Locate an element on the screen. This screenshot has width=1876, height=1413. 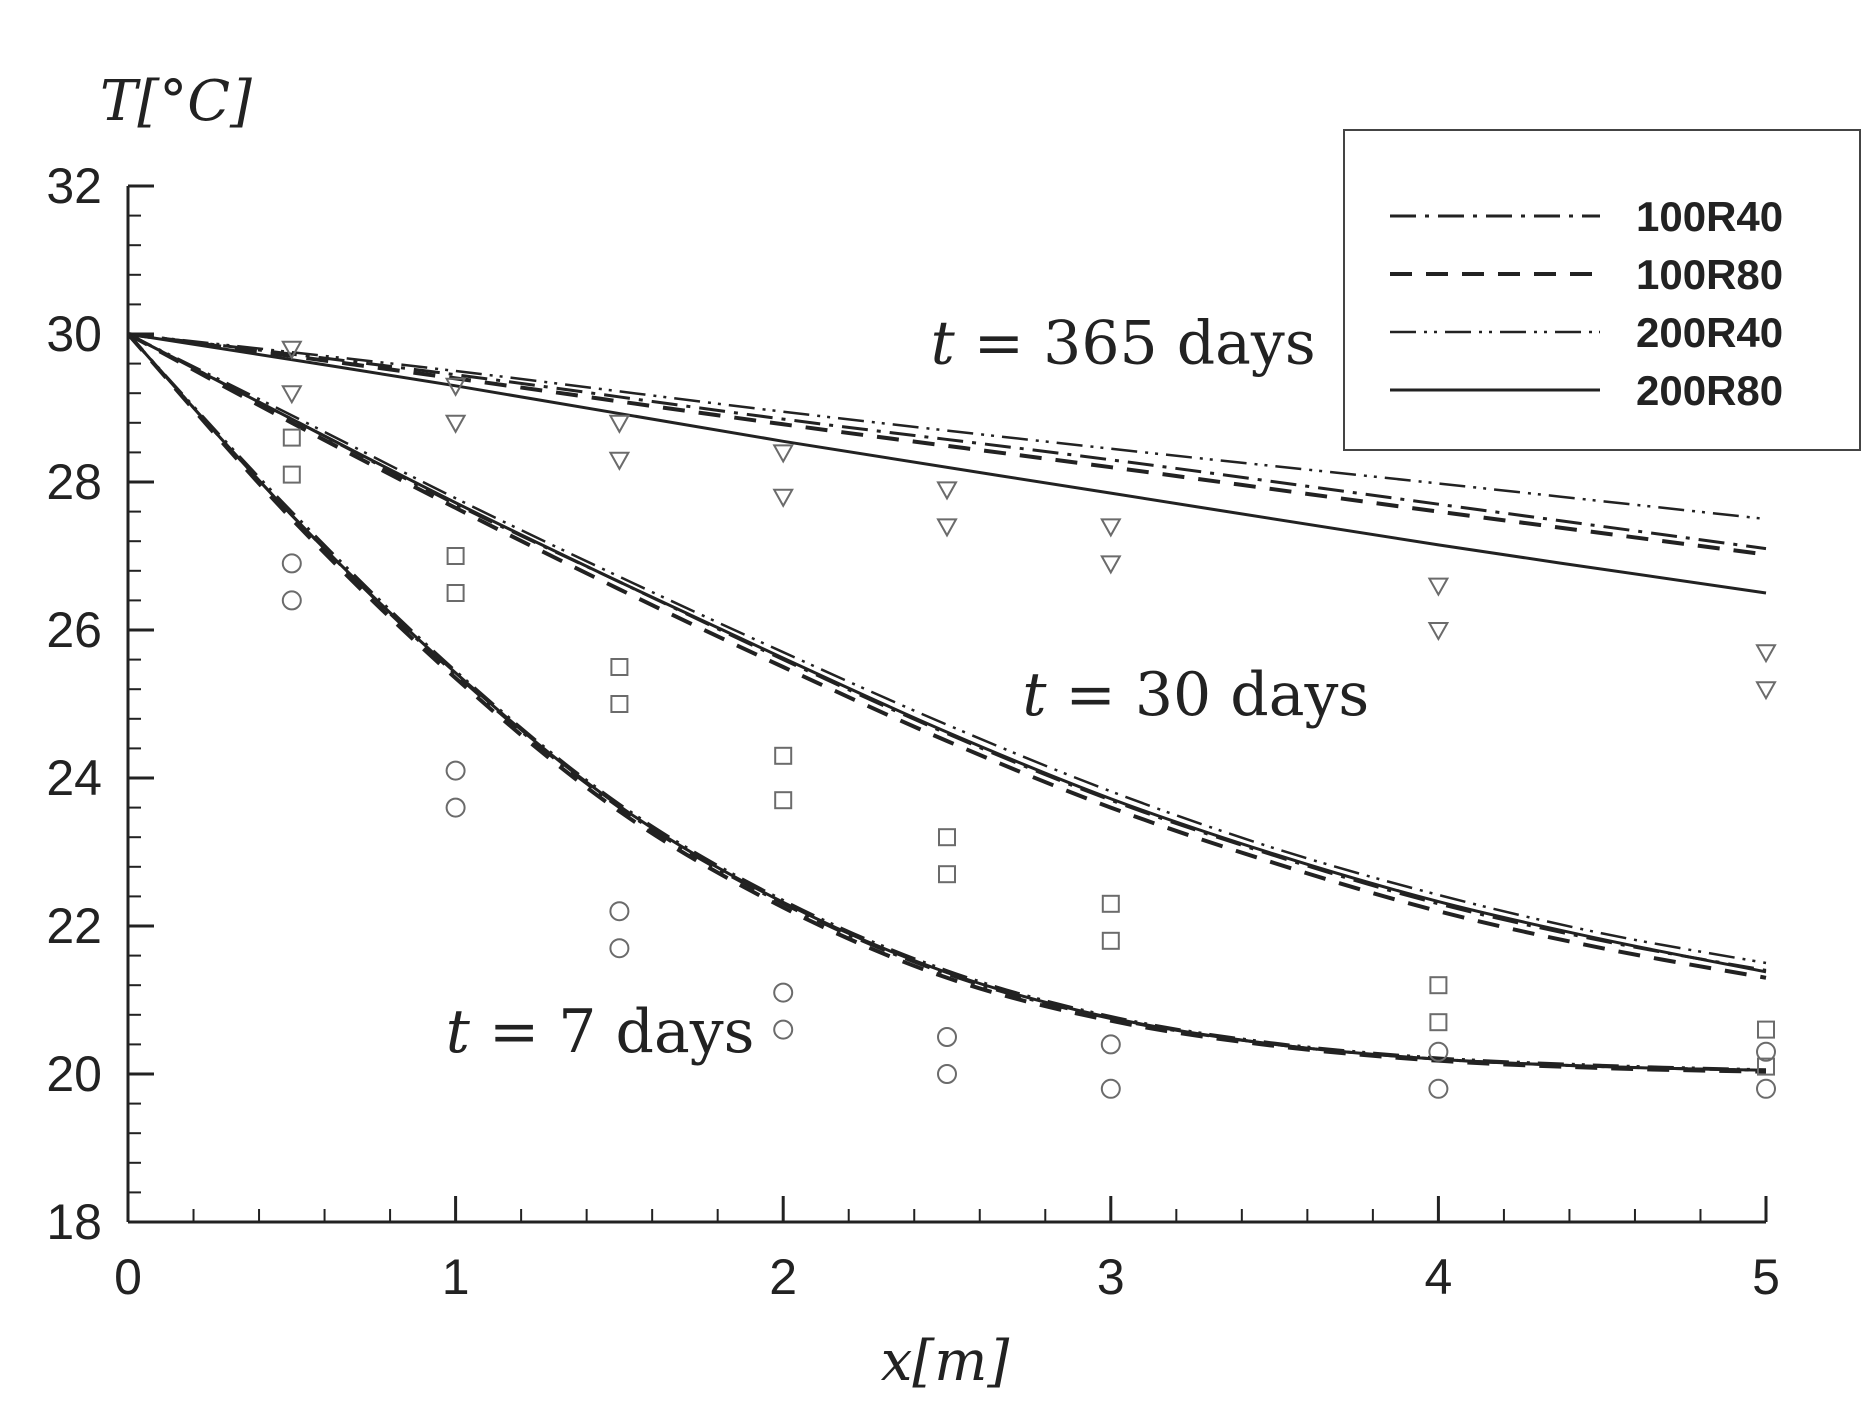
curve-annotation: t = 7 days is located at coordinates (600, 1032).